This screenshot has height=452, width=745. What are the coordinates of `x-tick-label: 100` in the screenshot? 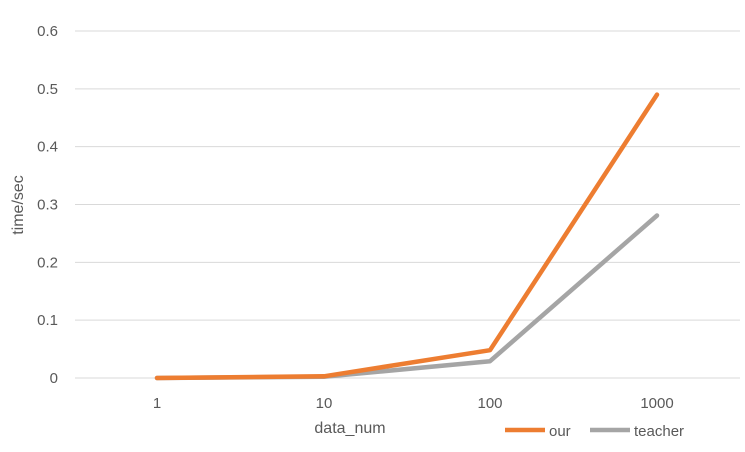 It's located at (489, 403).